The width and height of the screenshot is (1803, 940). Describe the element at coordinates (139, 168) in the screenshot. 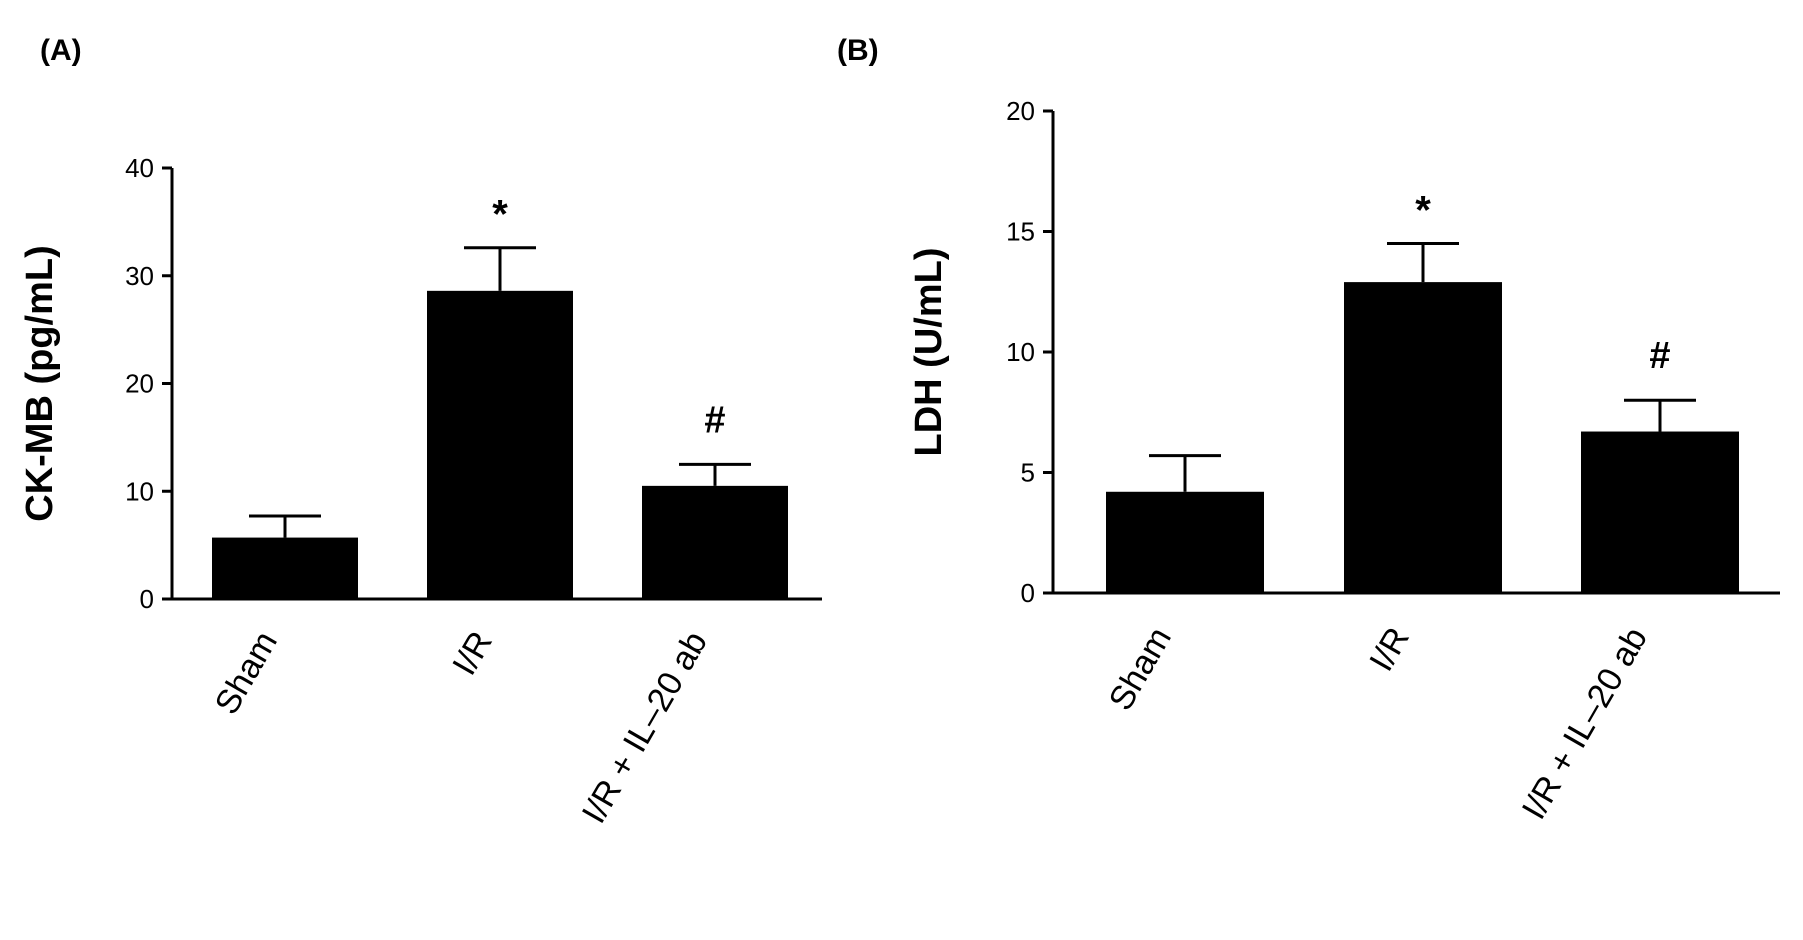

I see `y-tick-label: 40` at that location.